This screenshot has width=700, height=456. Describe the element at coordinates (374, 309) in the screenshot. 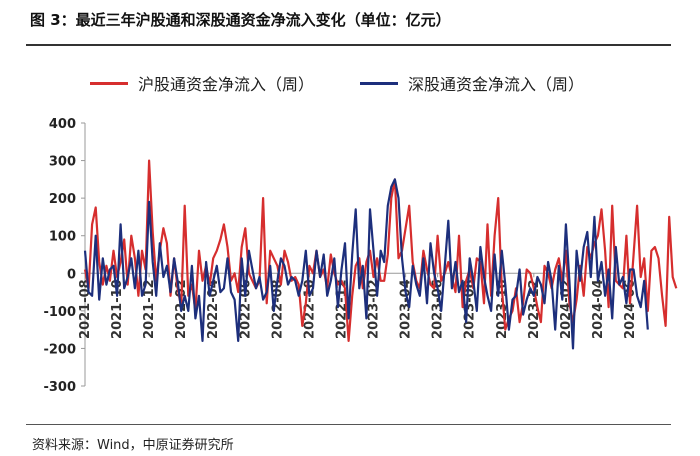

I see `x-tick-label: 2023-02` at that location.